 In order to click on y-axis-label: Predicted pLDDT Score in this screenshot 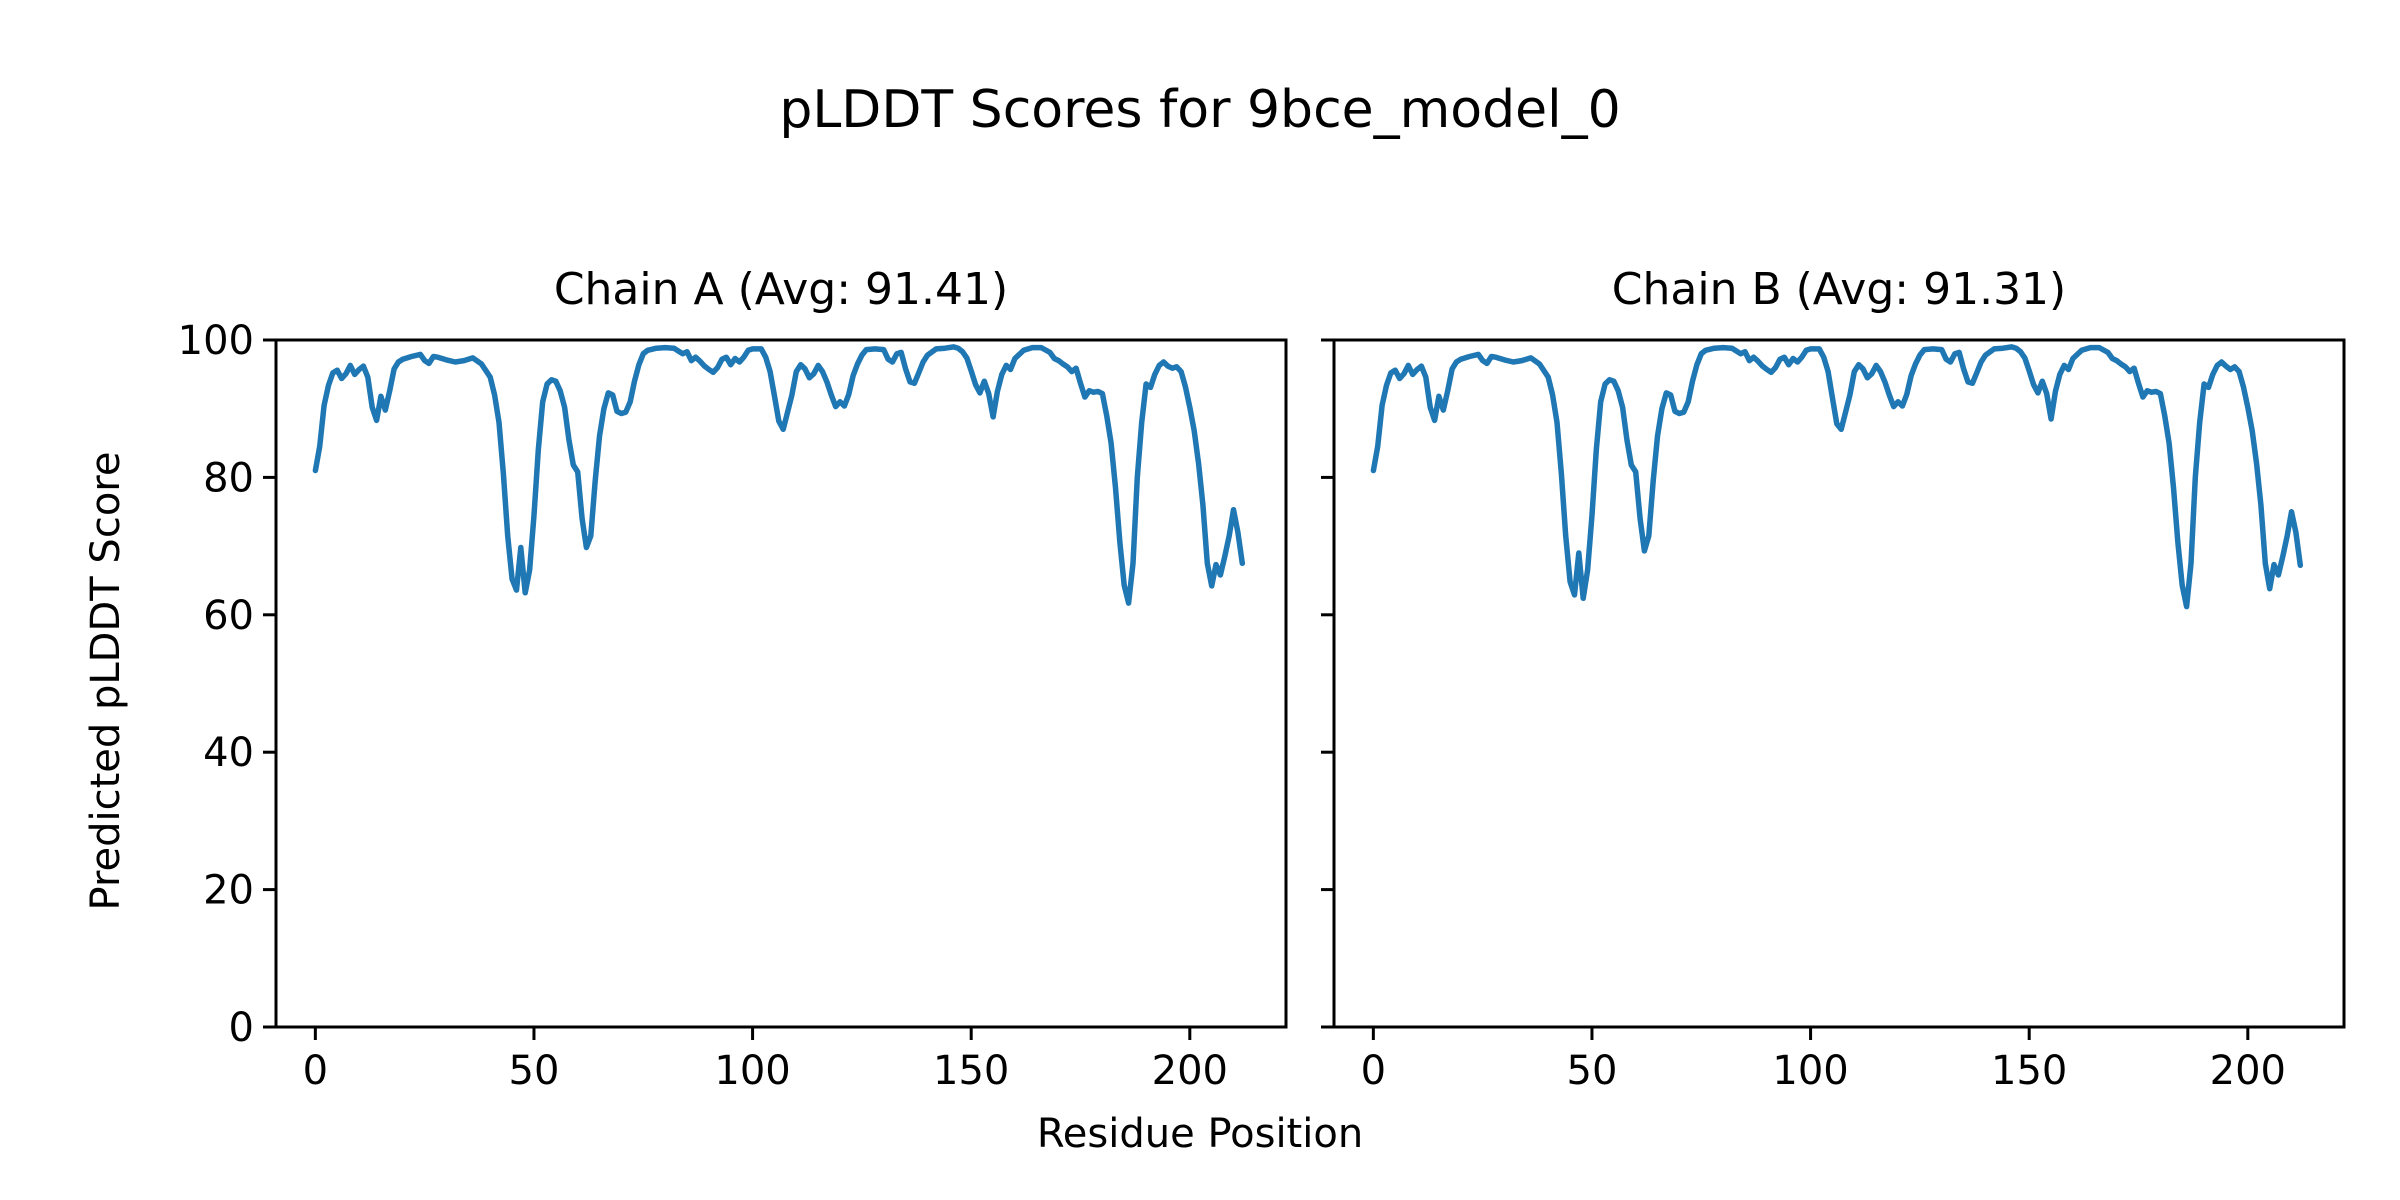, I will do `click(106, 681)`.